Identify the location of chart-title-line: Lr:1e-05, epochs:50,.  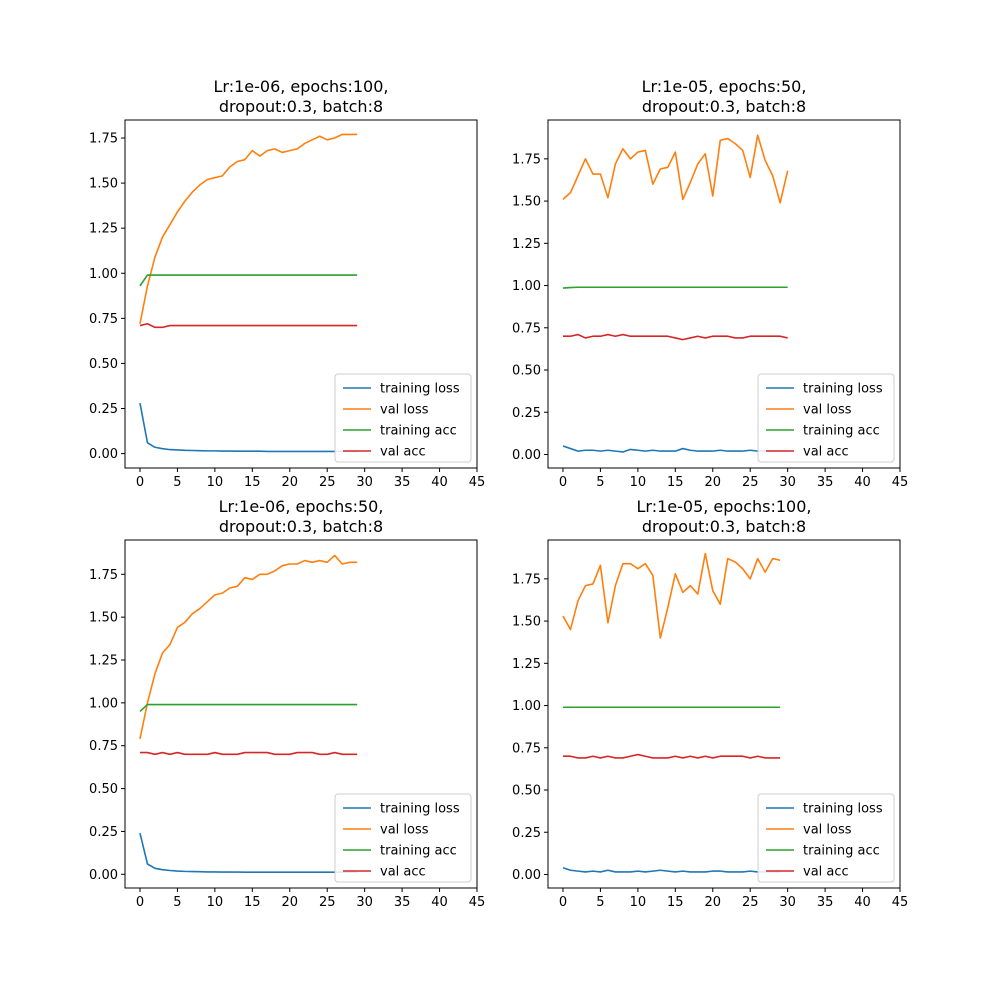
(724, 86).